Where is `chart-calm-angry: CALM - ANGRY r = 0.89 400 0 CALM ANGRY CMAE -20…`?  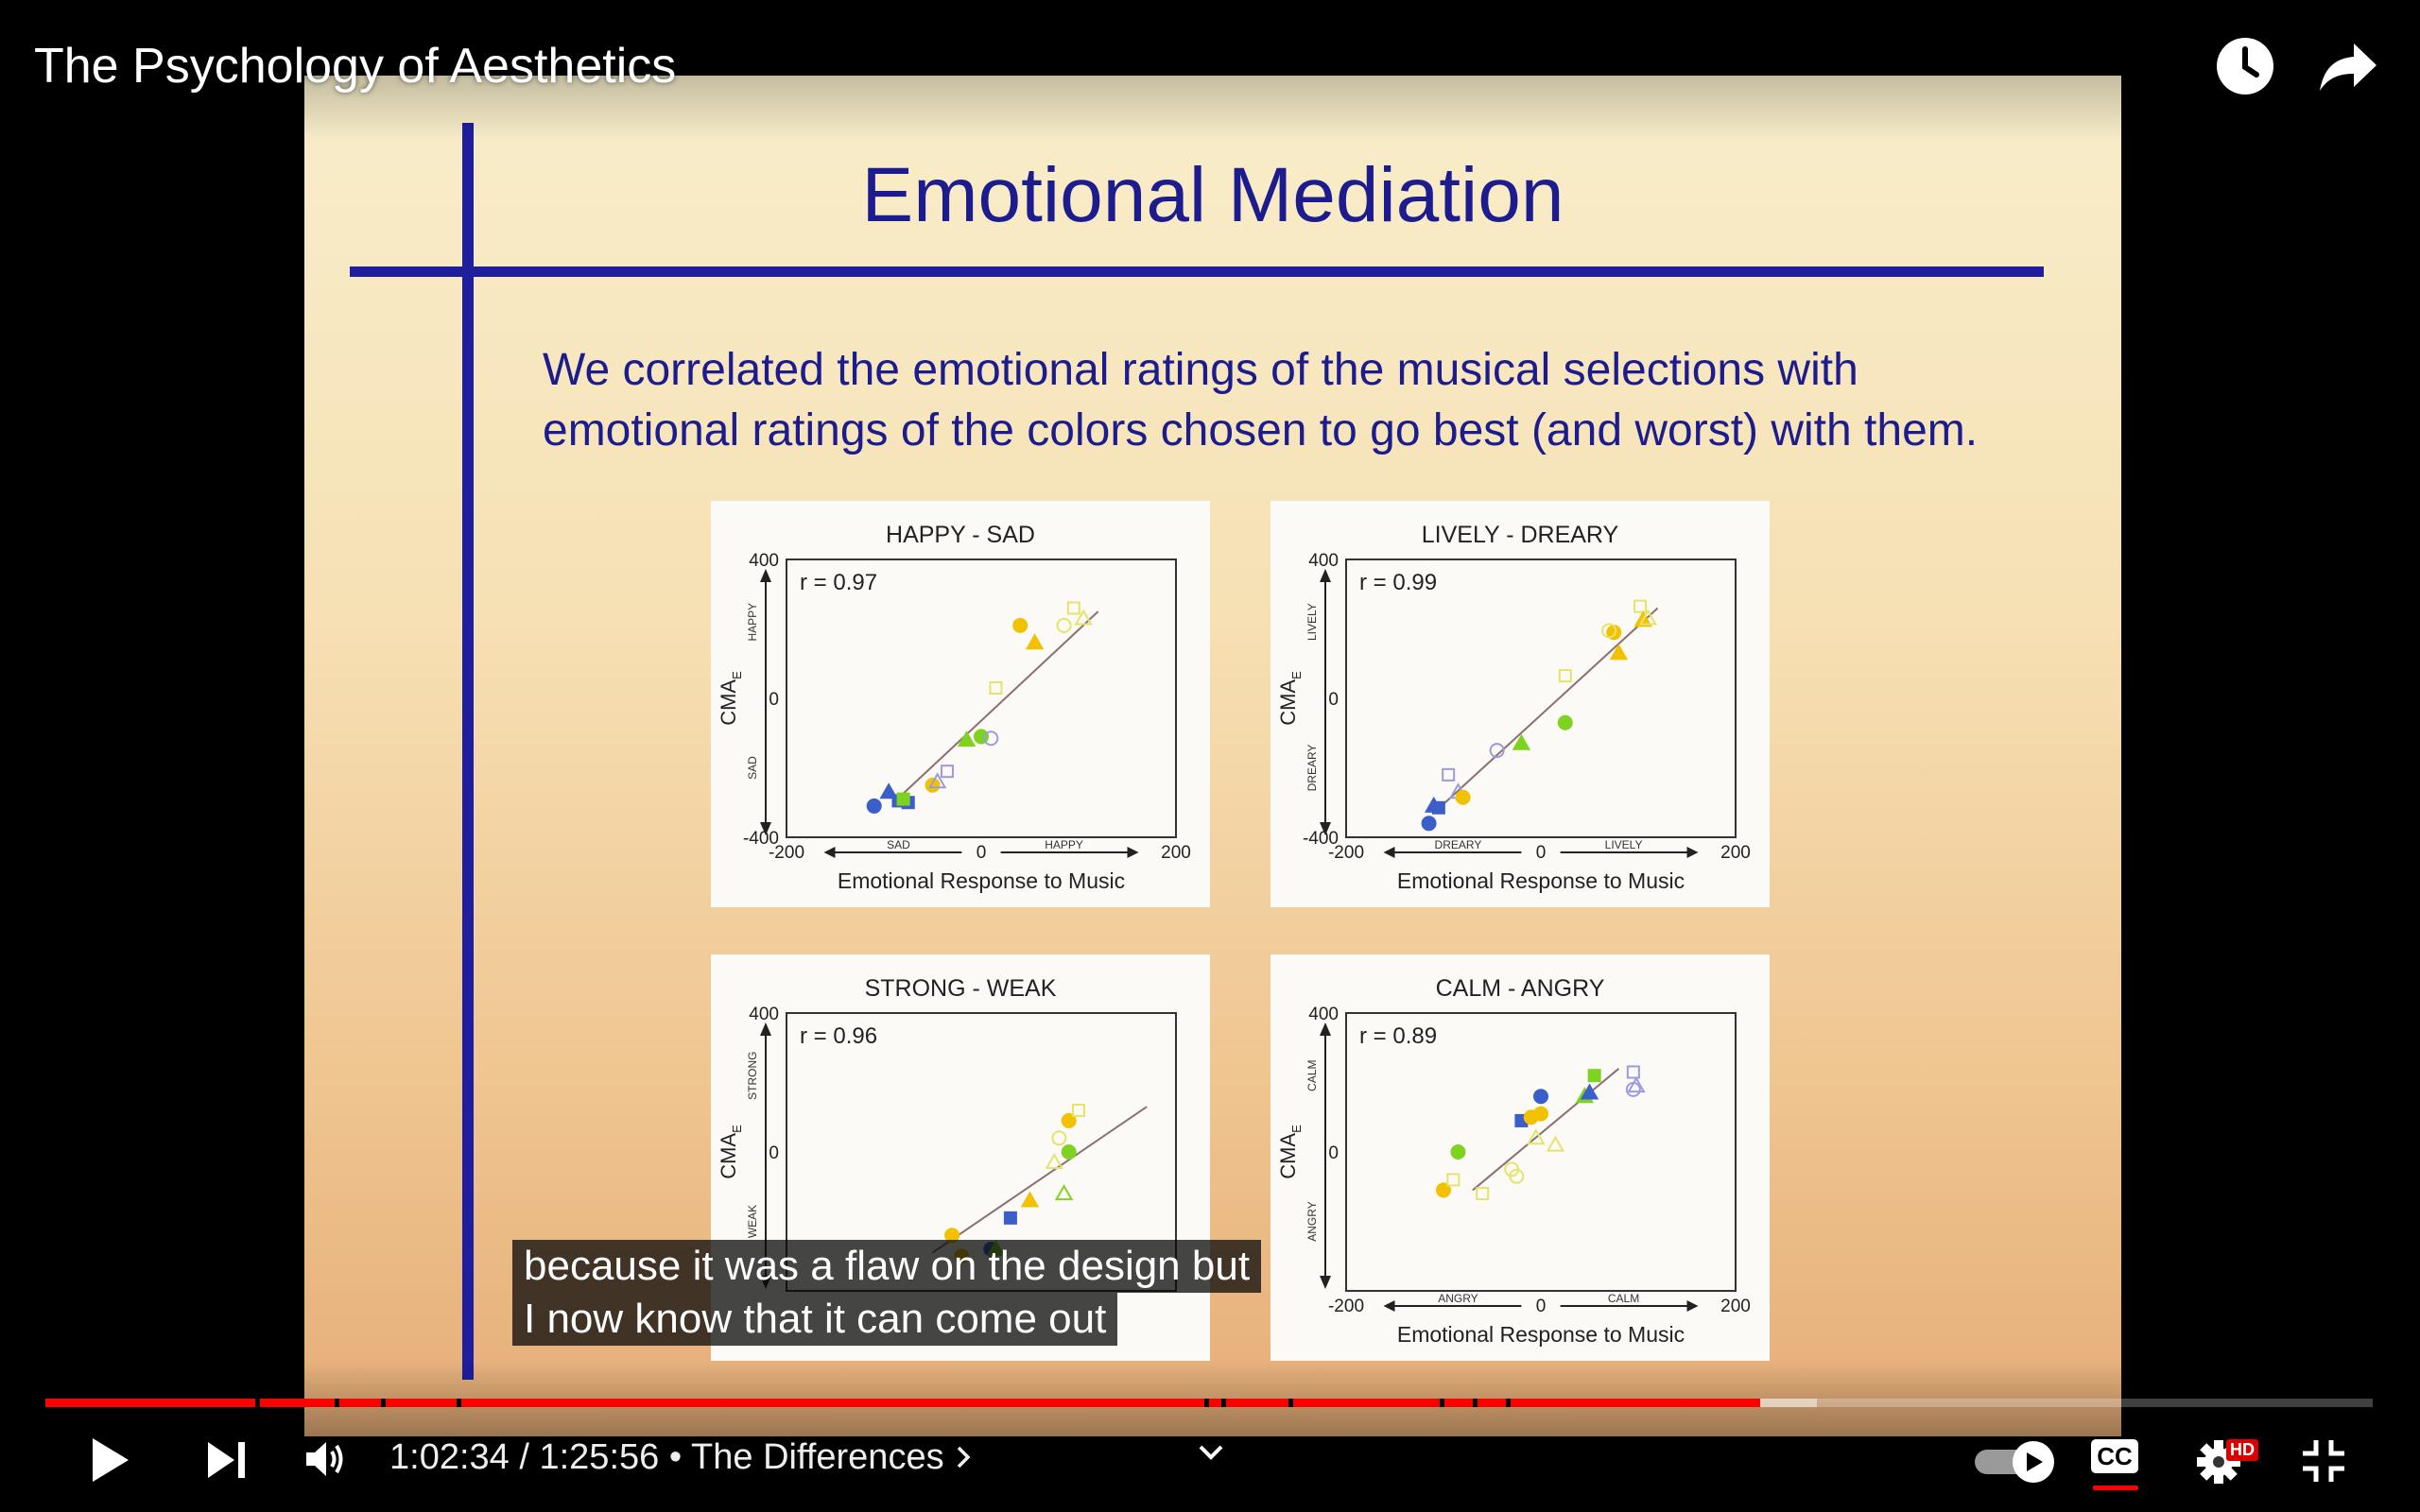
chart-calm-angry: CALM - ANGRY r = 0.89 400 0 CALM ANGRY CMAE -20… is located at coordinates (1520, 1157).